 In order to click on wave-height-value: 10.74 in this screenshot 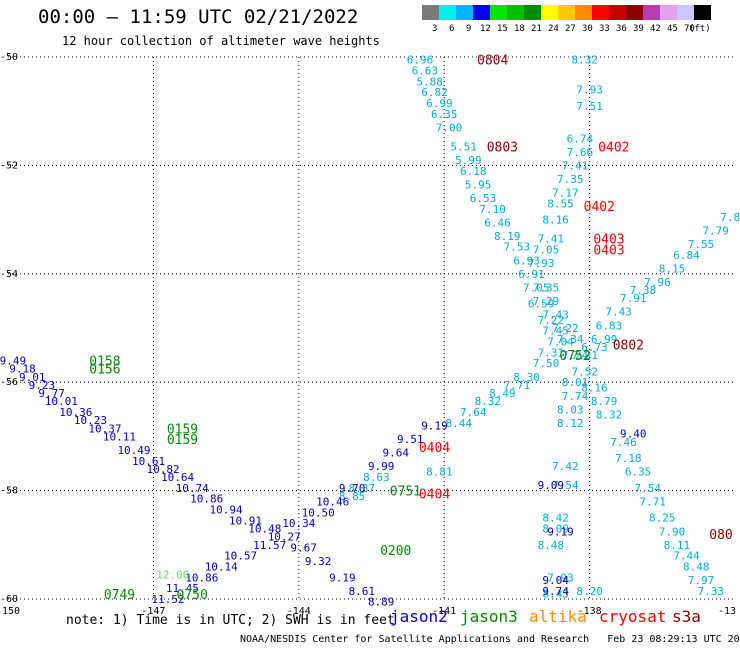, I will do `click(192, 488)`.